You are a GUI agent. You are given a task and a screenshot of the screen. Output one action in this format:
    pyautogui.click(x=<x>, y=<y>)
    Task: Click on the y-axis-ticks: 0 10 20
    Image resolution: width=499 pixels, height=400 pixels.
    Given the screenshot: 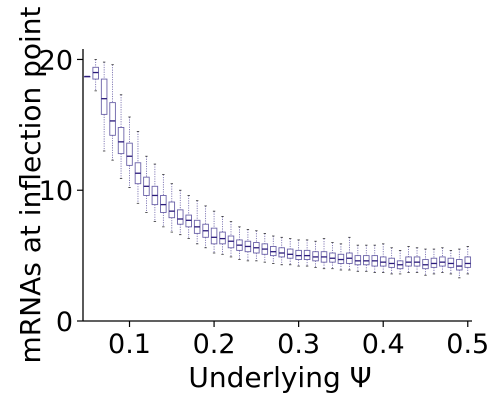 What is the action you would take?
    pyautogui.click(x=61, y=191)
    